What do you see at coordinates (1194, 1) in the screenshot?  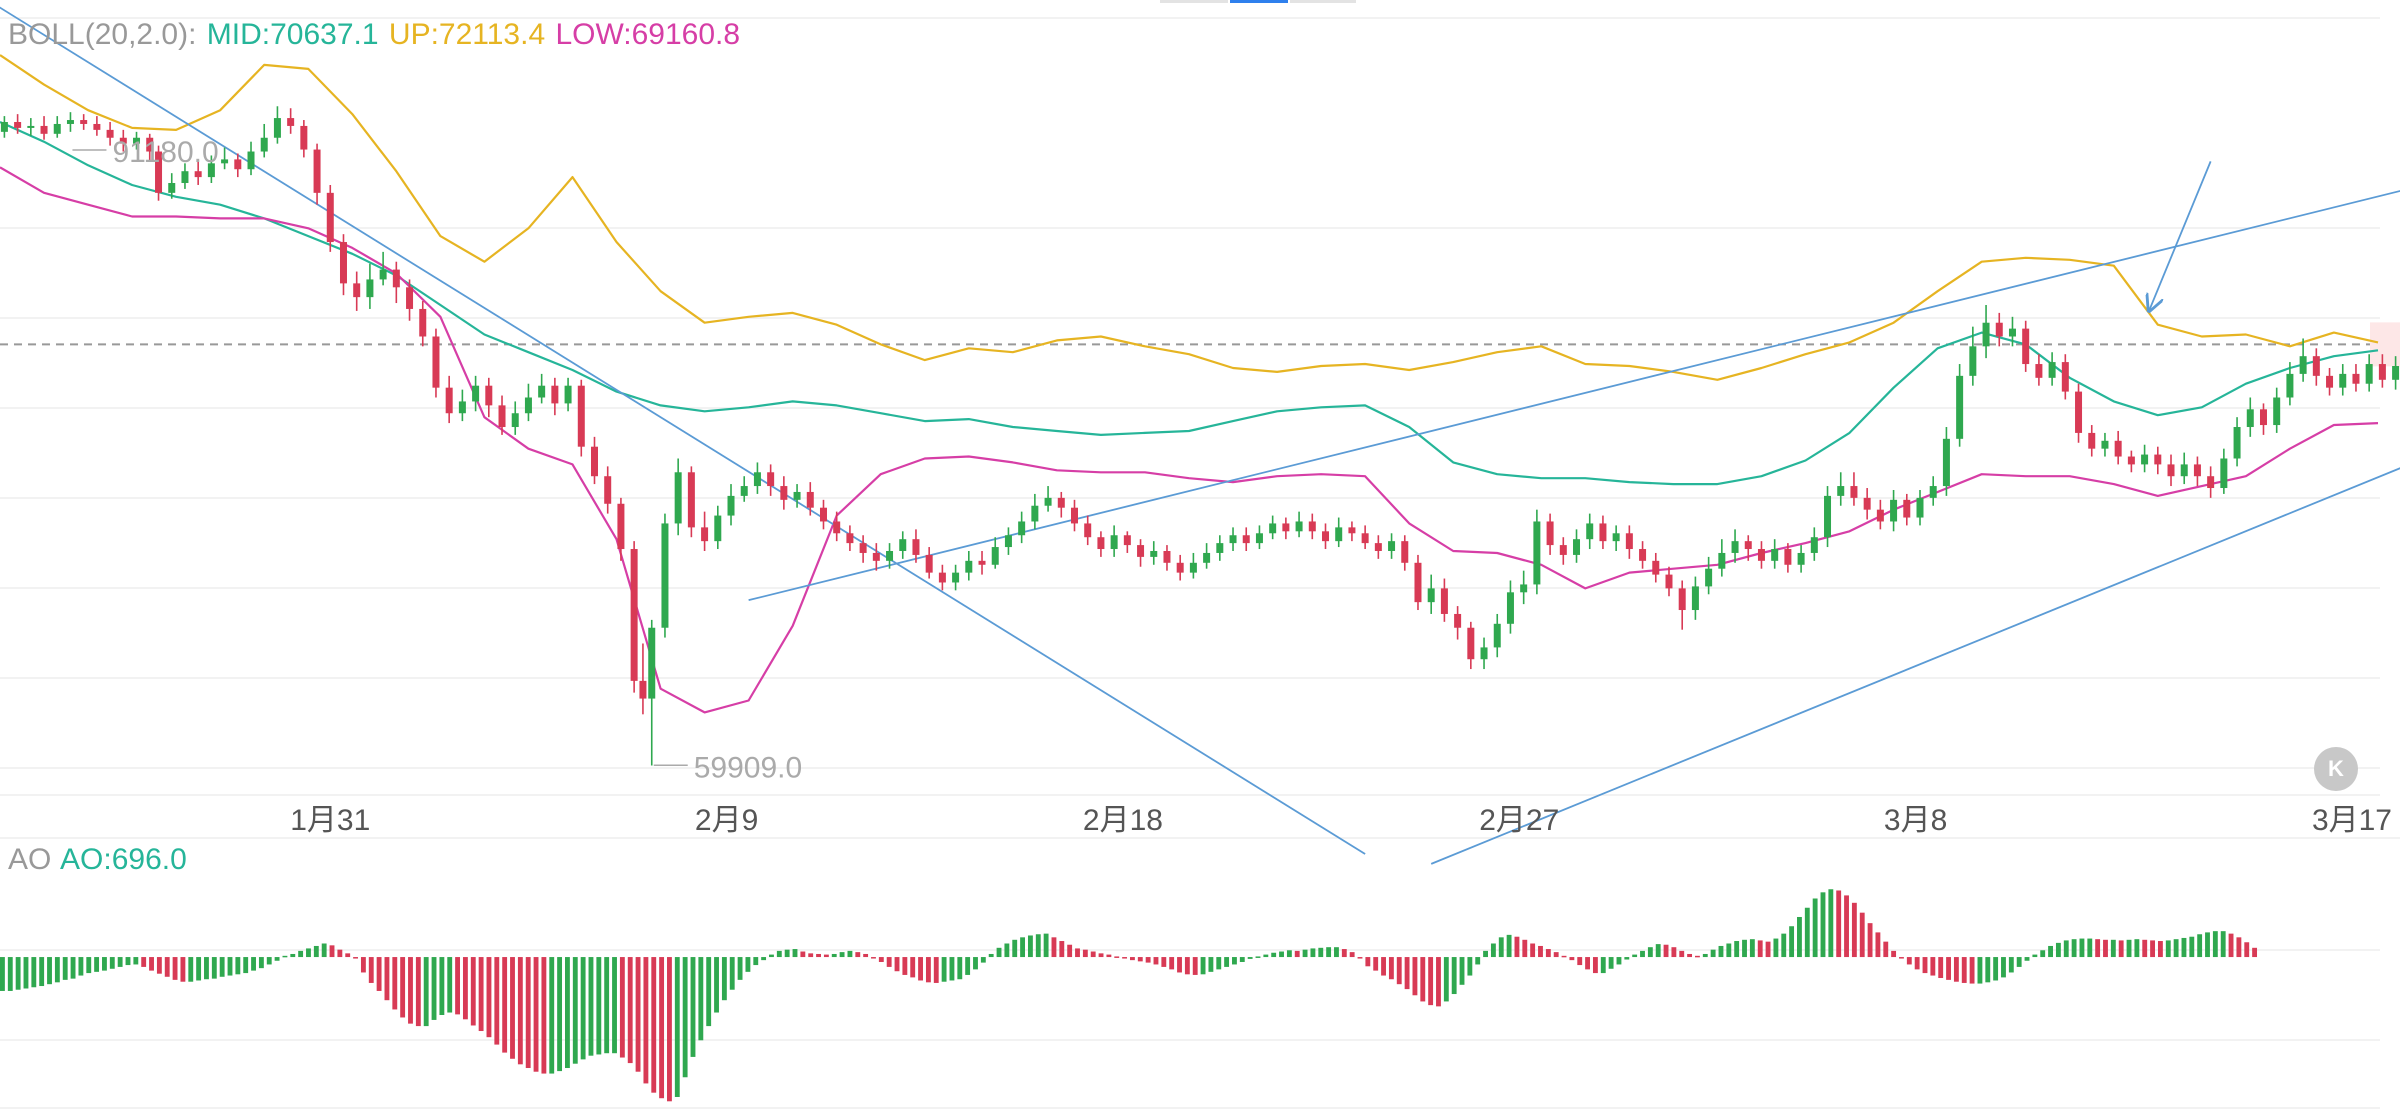 I see `tab-indicator-left` at bounding box center [1194, 1].